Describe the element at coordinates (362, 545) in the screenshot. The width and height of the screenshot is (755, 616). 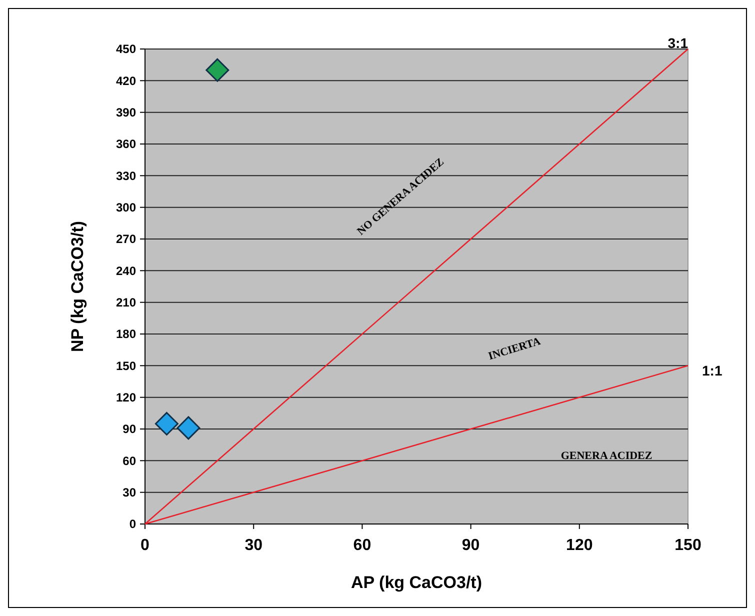
I see `x-tick-label: 60` at that location.